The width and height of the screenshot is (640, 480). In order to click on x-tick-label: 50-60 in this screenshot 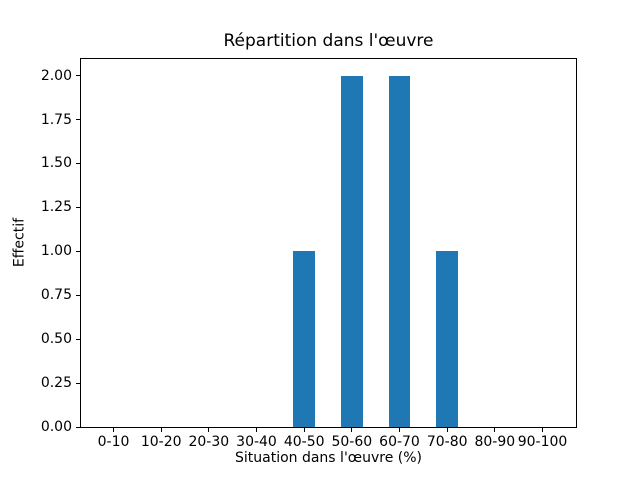, I will do `click(352, 442)`.